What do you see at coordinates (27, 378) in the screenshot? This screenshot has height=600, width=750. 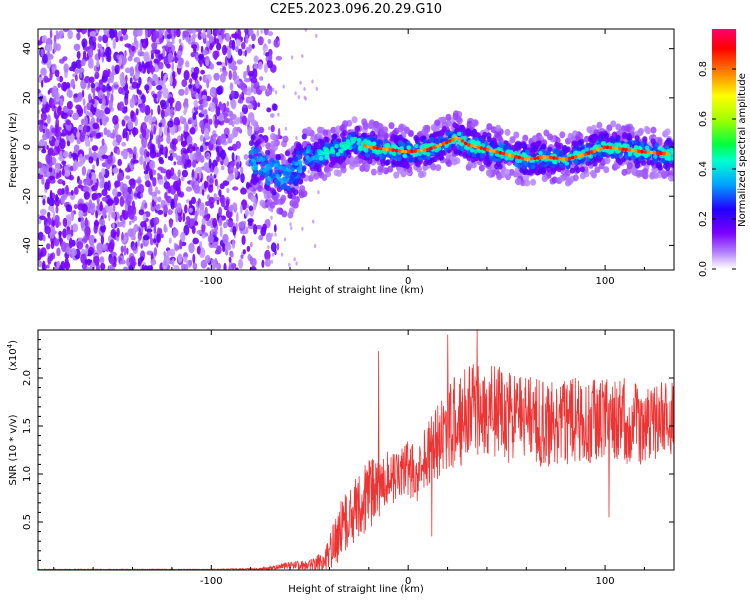 I see `snr-y-tick-label: 2.0` at bounding box center [27, 378].